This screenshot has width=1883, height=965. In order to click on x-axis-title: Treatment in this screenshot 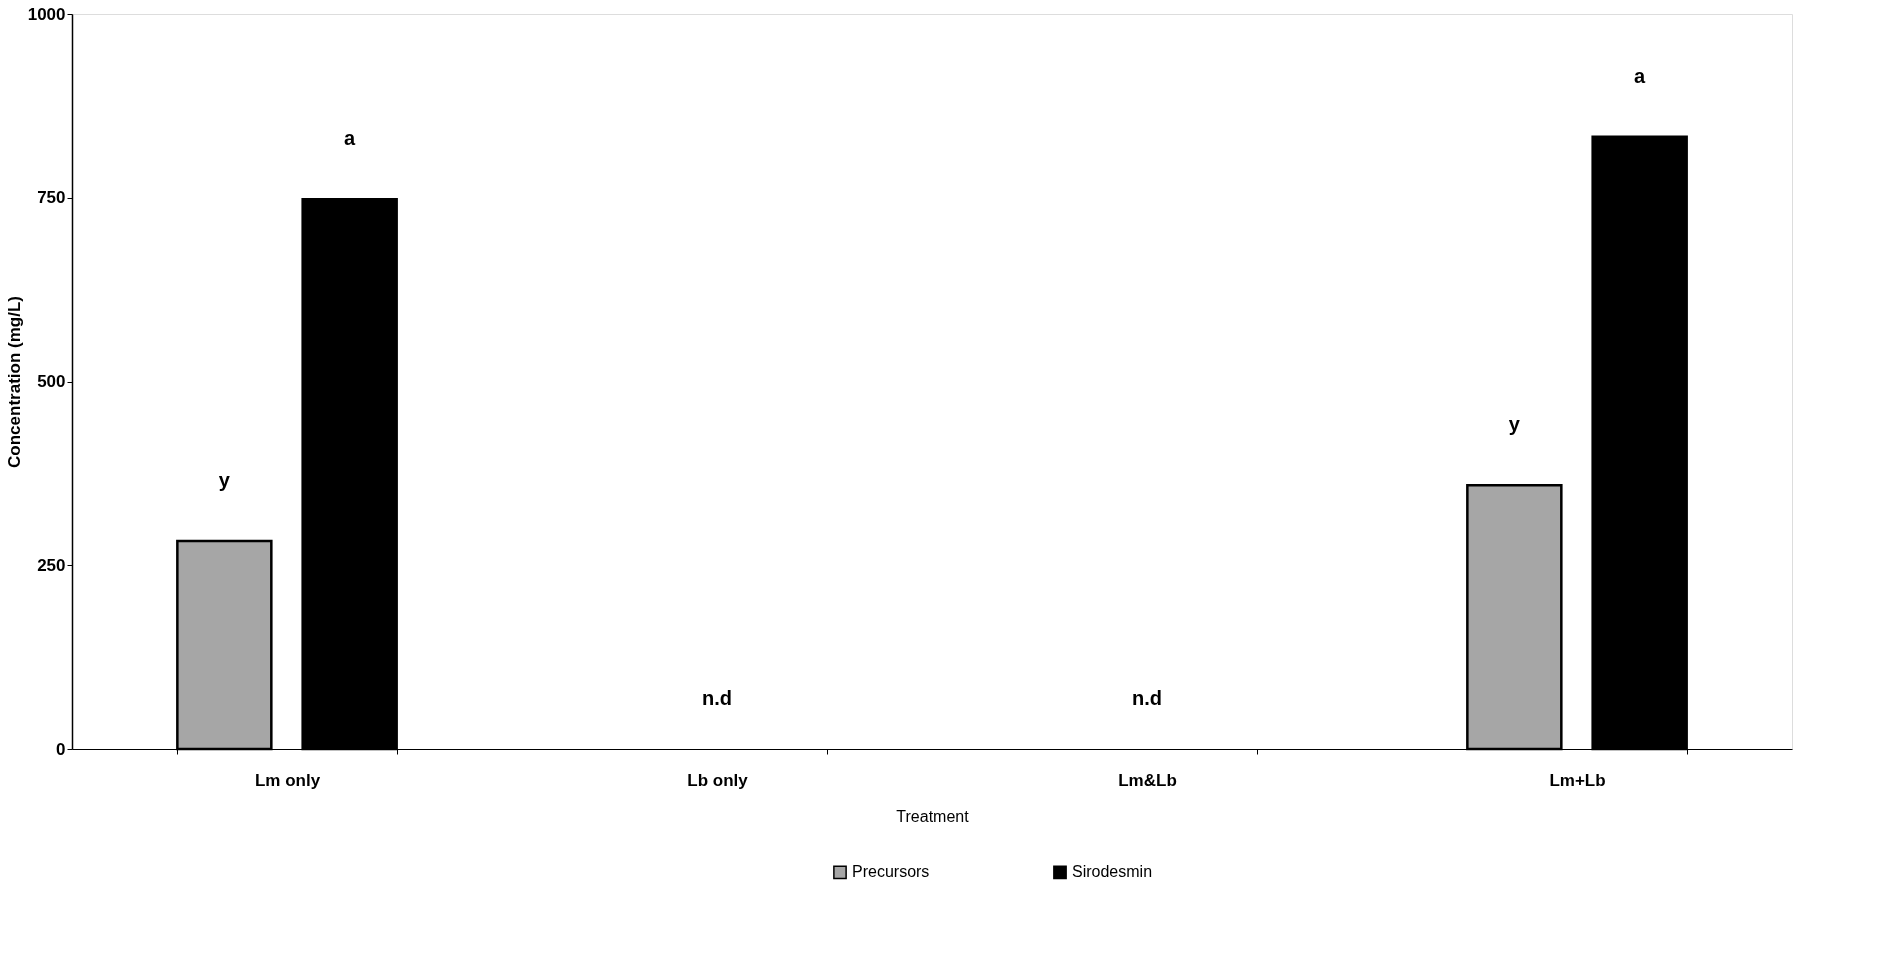, I will do `click(933, 816)`.